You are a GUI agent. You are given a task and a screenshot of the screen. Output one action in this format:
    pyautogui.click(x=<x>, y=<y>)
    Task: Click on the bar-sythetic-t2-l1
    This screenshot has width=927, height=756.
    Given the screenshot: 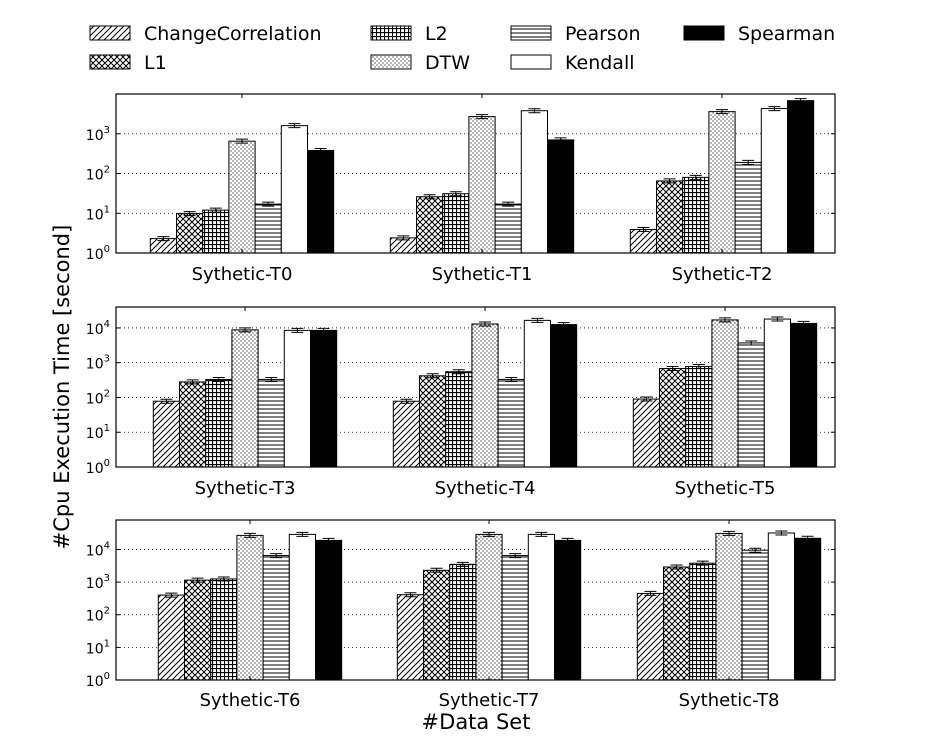 What is the action you would take?
    pyautogui.click(x=670, y=217)
    